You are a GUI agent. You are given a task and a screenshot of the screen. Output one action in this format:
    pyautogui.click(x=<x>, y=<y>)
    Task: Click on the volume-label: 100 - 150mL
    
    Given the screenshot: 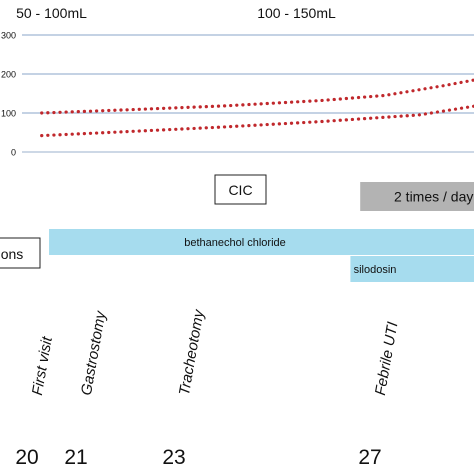 What is the action you would take?
    pyautogui.click(x=296, y=13)
    